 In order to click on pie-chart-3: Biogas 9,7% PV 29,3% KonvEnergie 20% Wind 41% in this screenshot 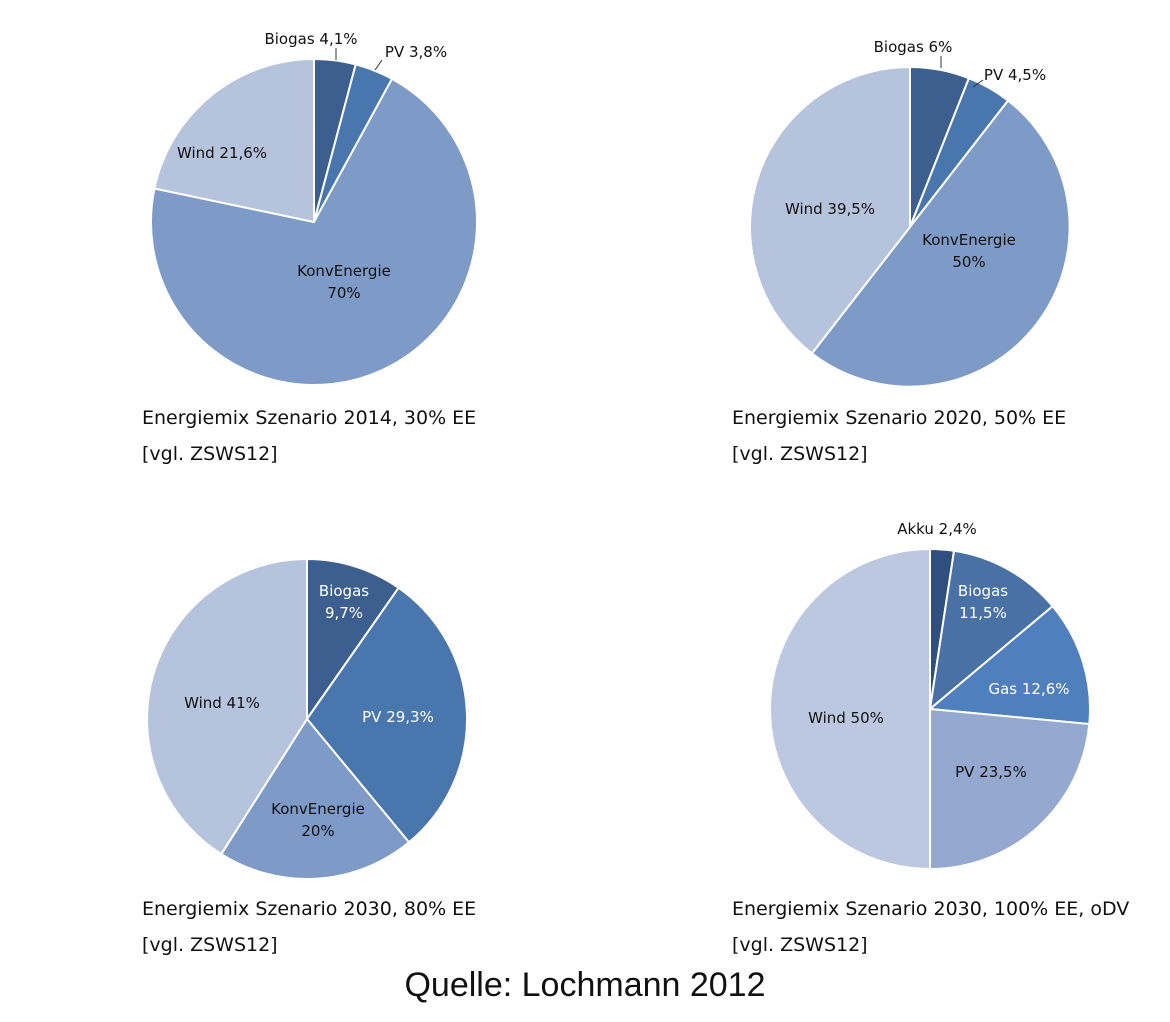, I will do `click(307, 718)`.